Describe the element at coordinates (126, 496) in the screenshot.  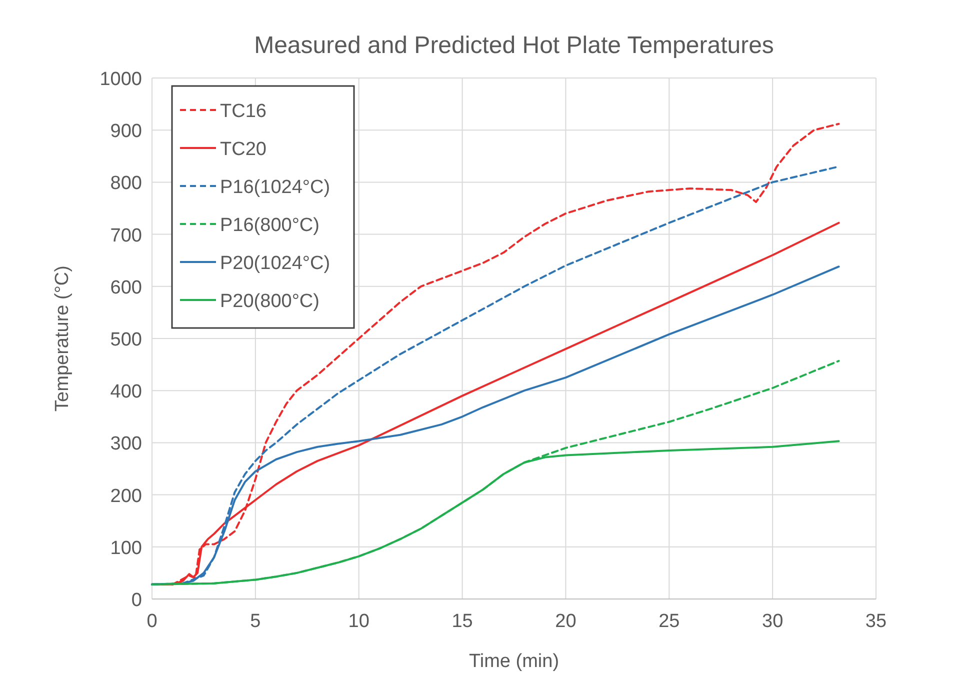
I see `y-tick-label: 200` at that location.